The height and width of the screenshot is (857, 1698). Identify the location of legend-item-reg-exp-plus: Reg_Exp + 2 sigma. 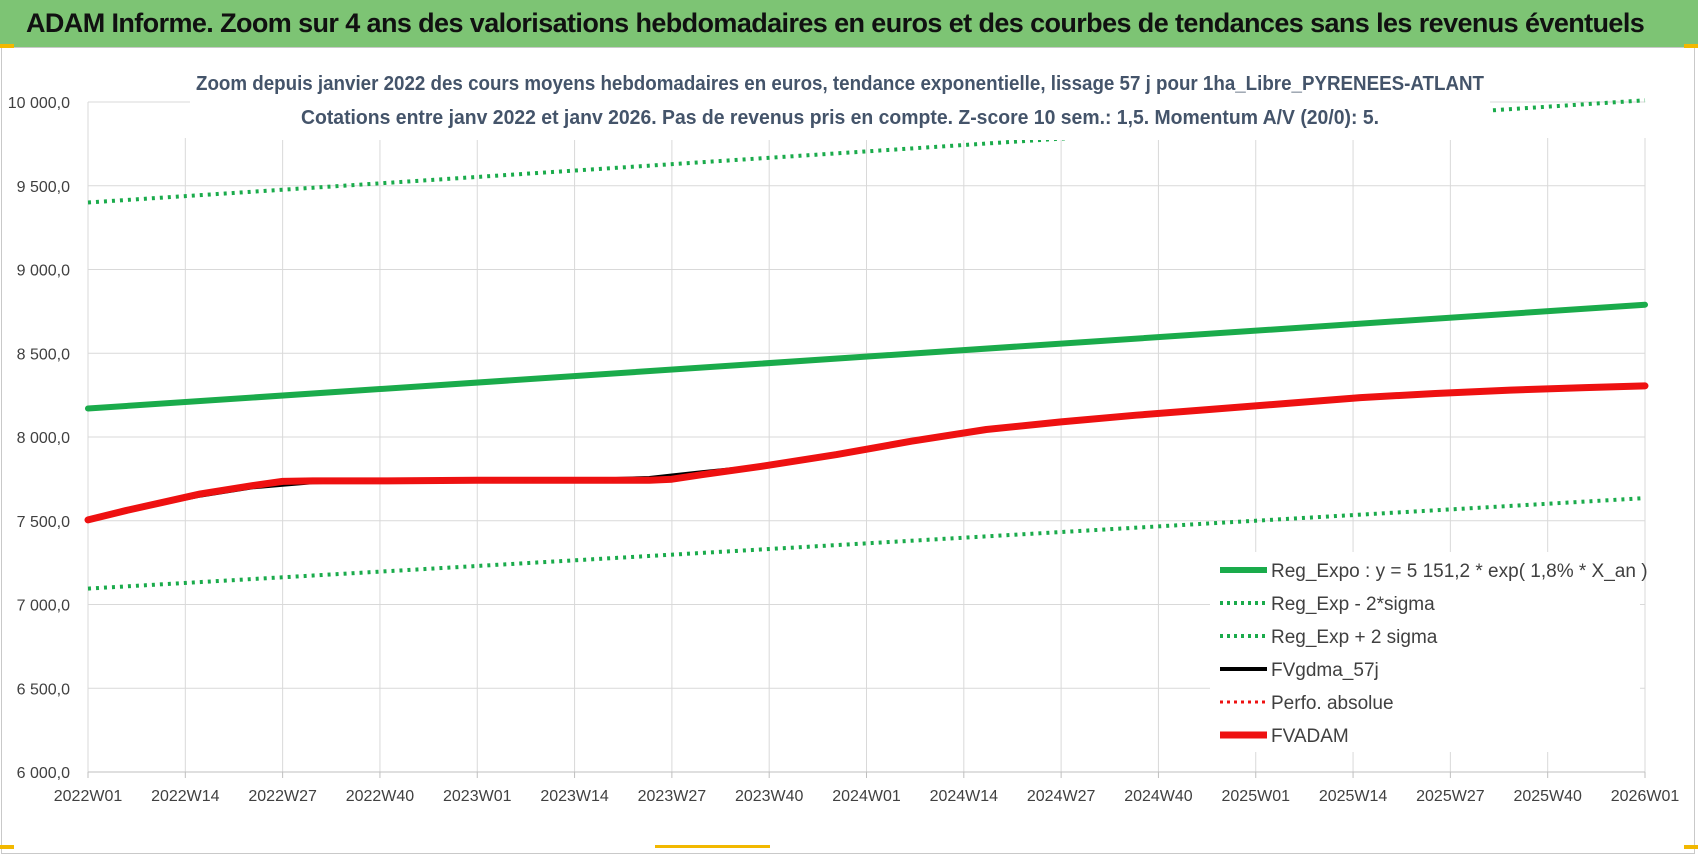
(1329, 637).